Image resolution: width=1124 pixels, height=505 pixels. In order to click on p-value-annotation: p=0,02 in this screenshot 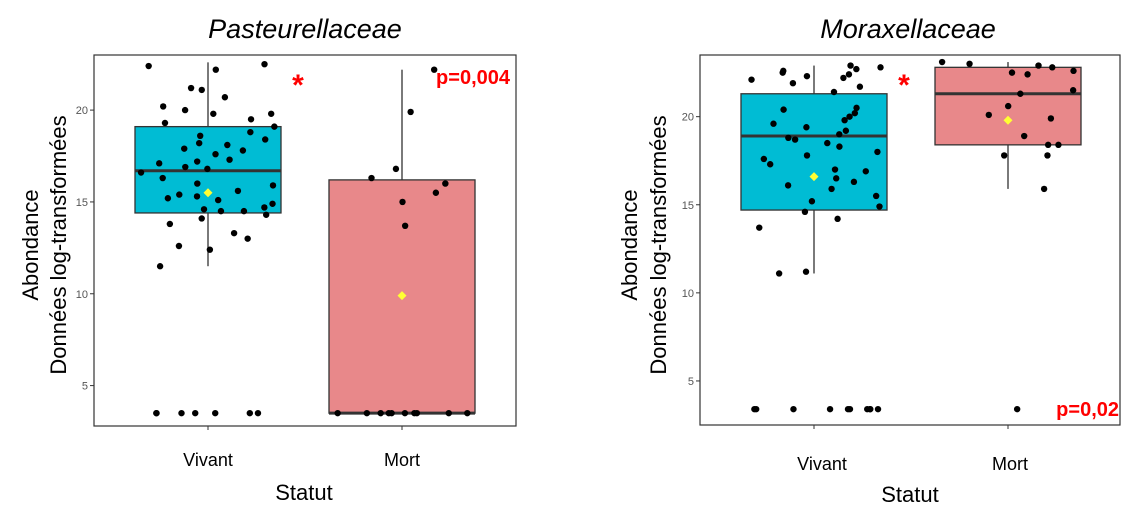, I will do `click(1087, 410)`.